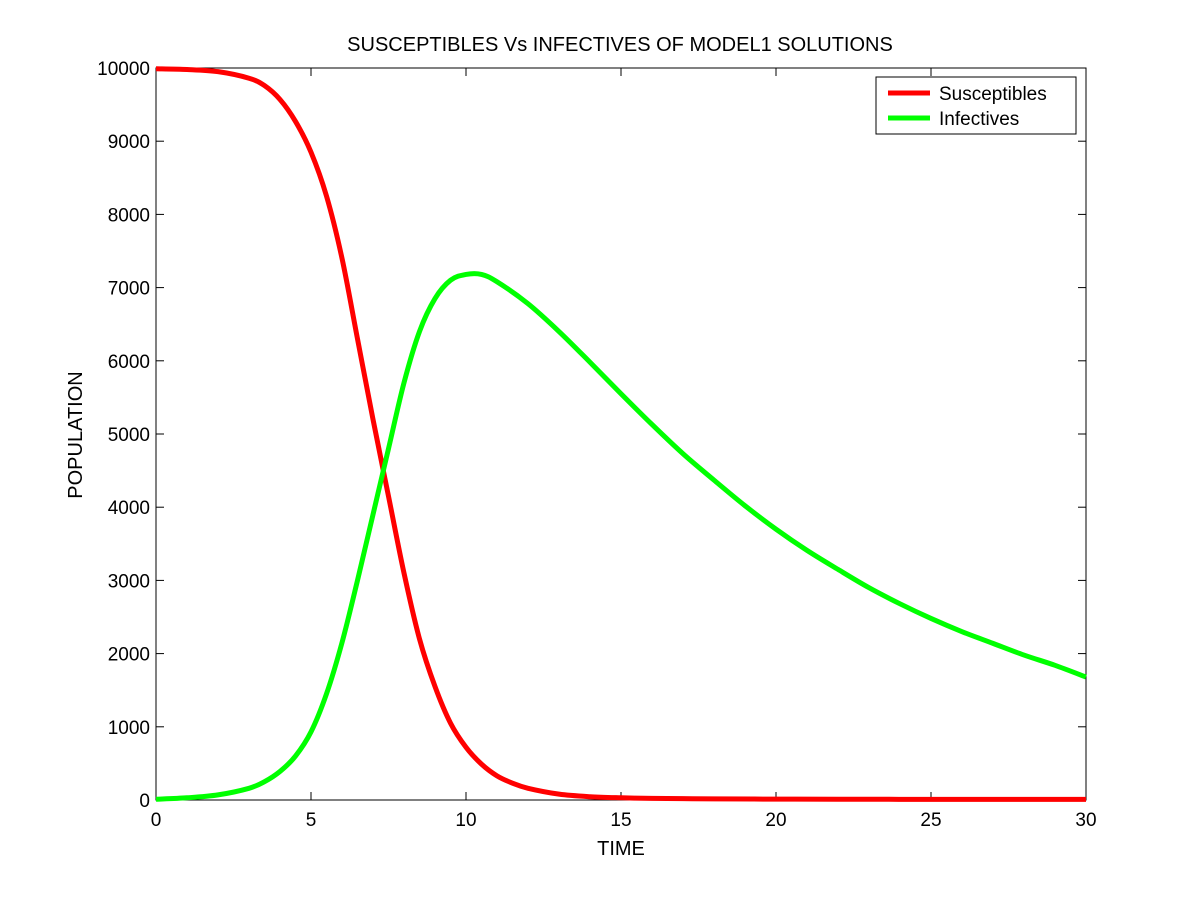  I want to click on y-tick-label: 2000, so click(129, 655).